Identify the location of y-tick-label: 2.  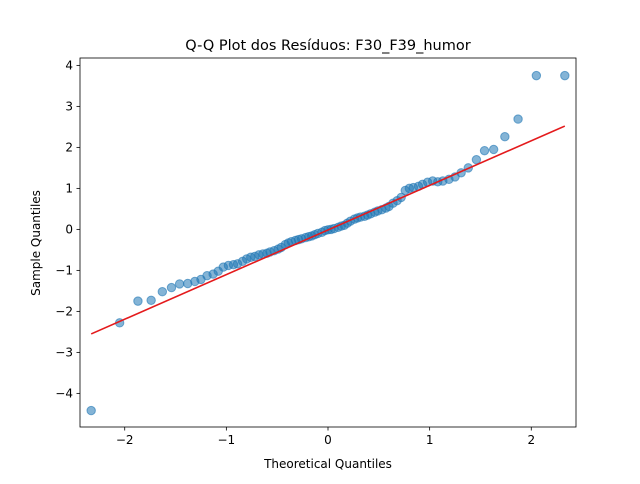
(69, 148).